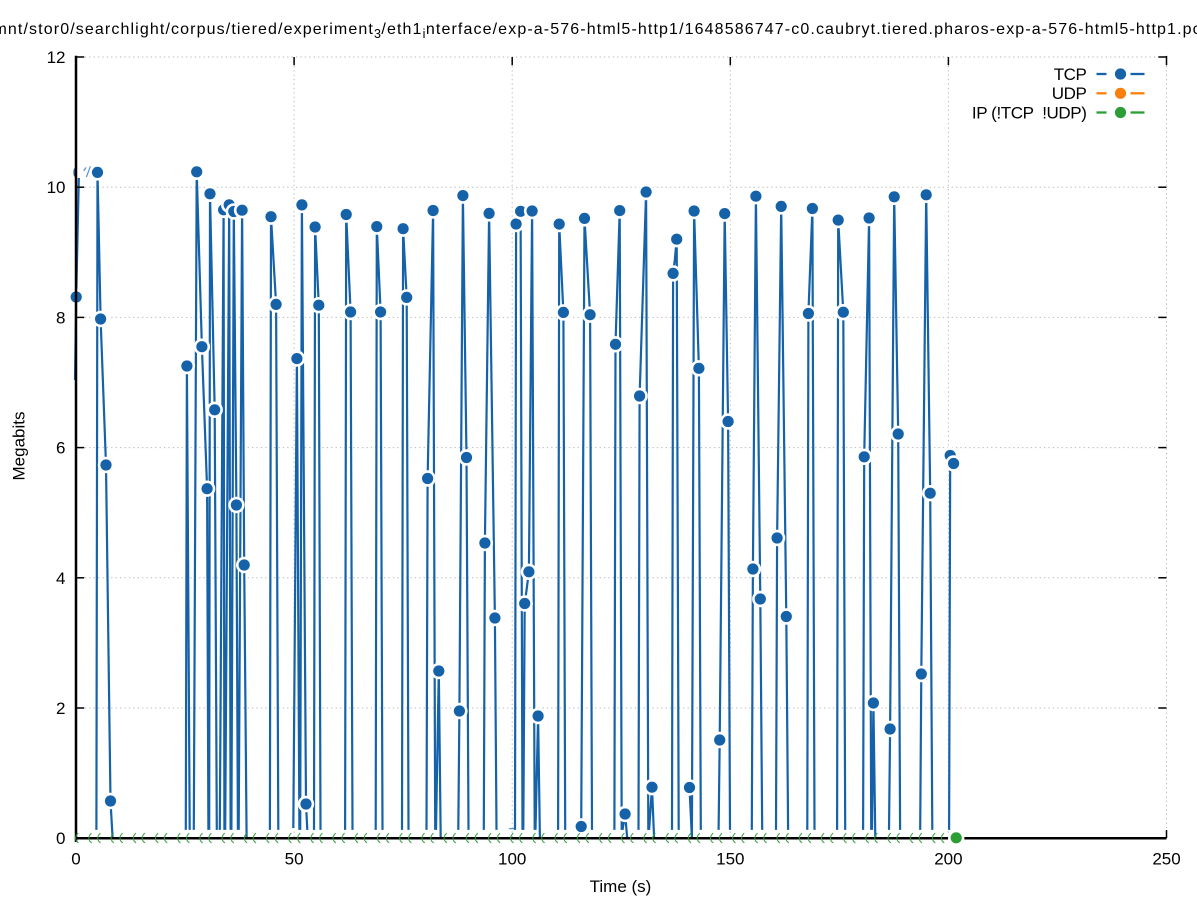  What do you see at coordinates (60, 317) in the screenshot?
I see `svg-text: 8` at bounding box center [60, 317].